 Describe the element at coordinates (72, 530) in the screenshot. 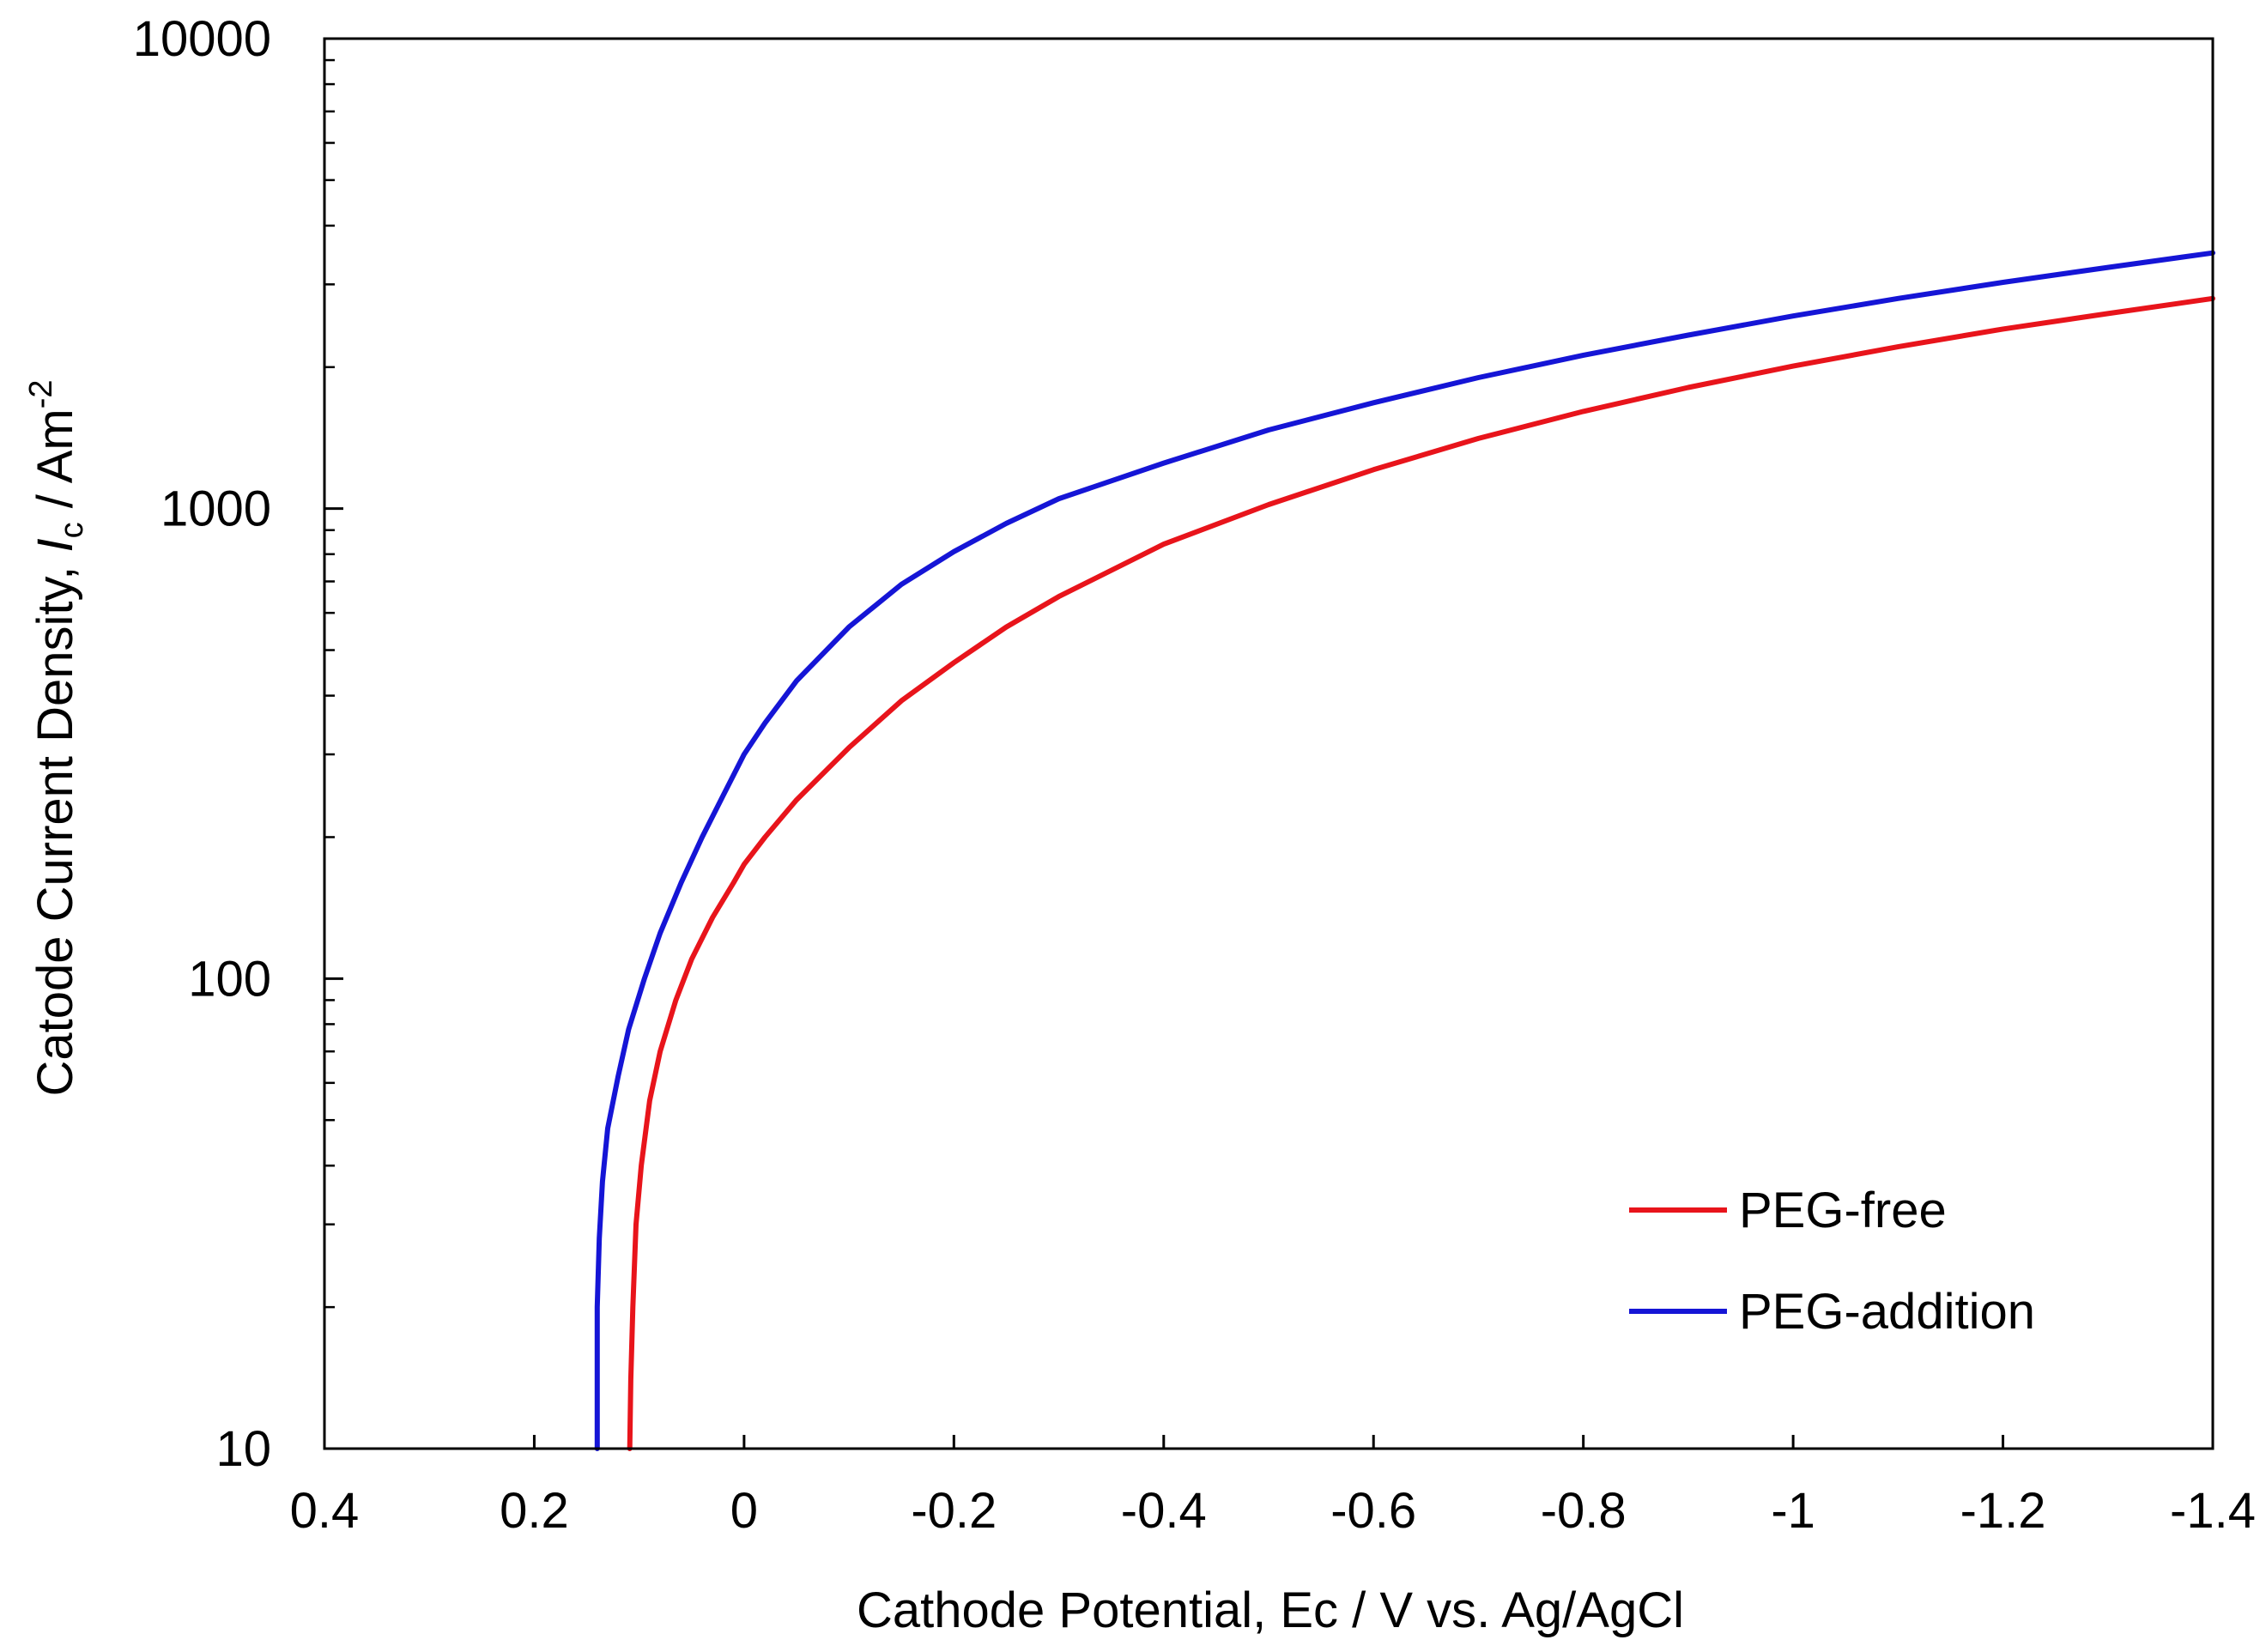

I see `y-axis-title-symbol-subscript: c` at that location.